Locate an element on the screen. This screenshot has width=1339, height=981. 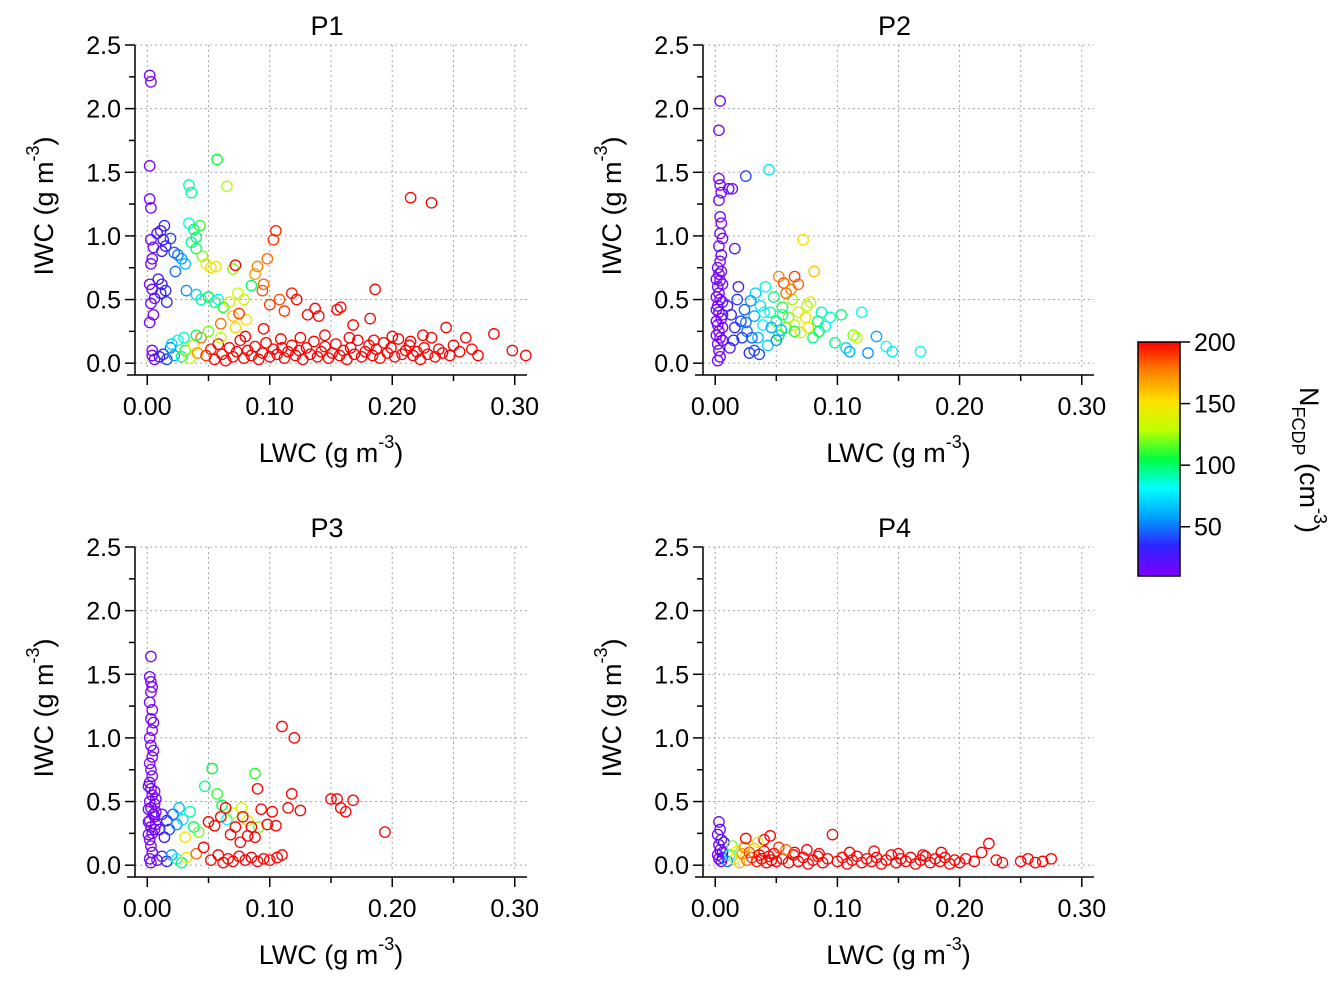
panel-title: P3 is located at coordinates (326, 528).